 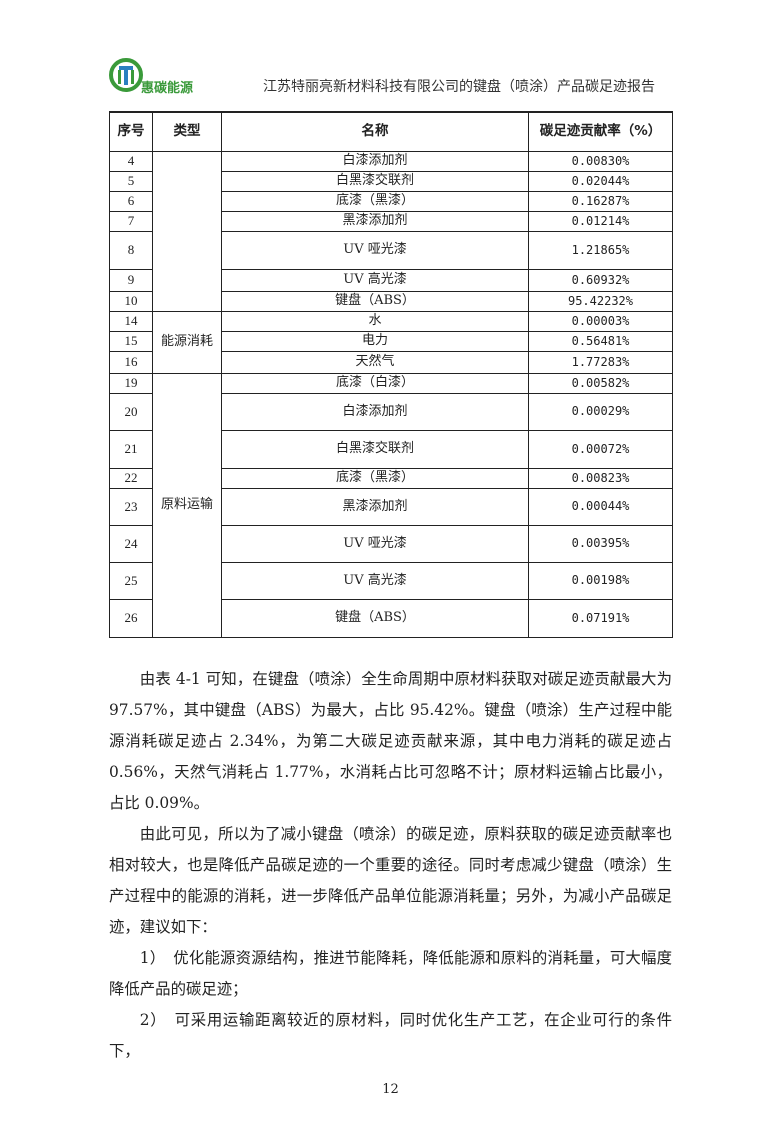 I want to click on table-row: 26 键盘（ABS） 0.07191%, so click(x=391, y=618).